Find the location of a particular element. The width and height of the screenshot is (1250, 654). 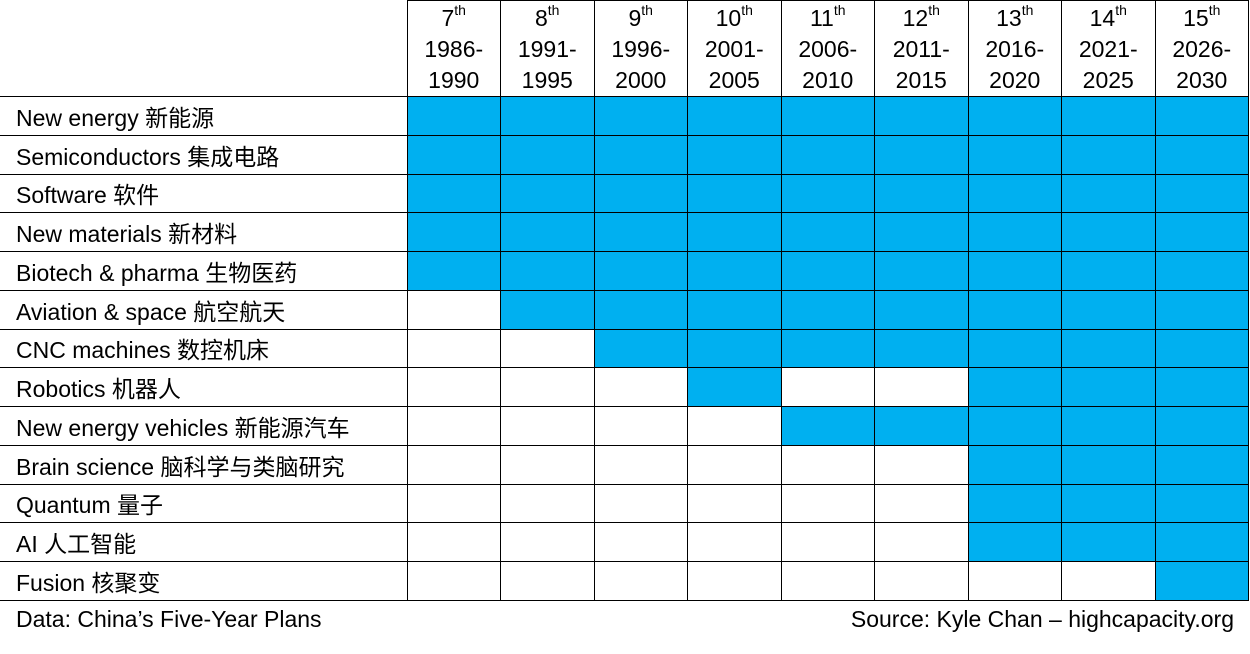

plan-number: 11 is located at coordinates (821, 18).